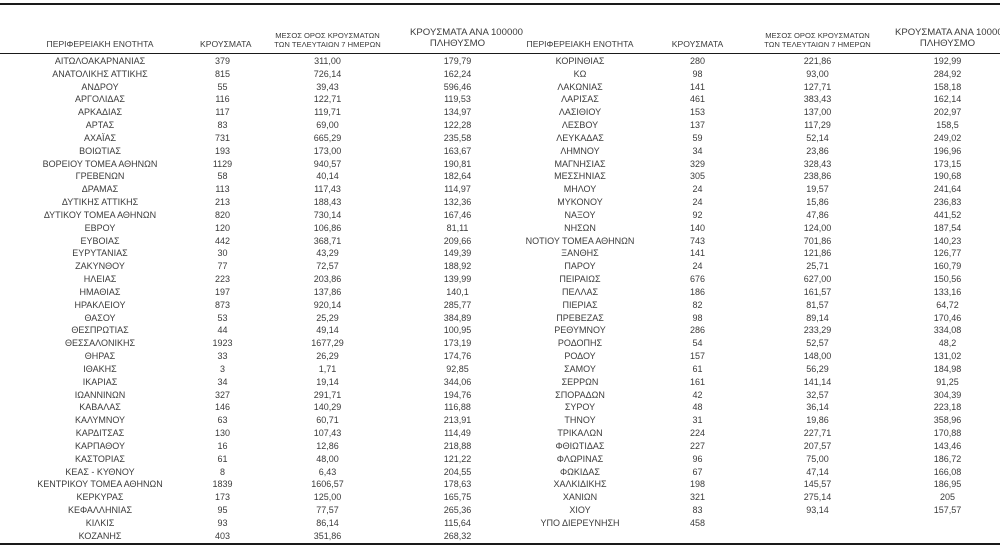 The height and width of the screenshot is (549, 1000). What do you see at coordinates (100, 471) in the screenshot?
I see `region-name-cell: ΚΕΑΣ - ΚΥΘΝΟΥ` at bounding box center [100, 471].